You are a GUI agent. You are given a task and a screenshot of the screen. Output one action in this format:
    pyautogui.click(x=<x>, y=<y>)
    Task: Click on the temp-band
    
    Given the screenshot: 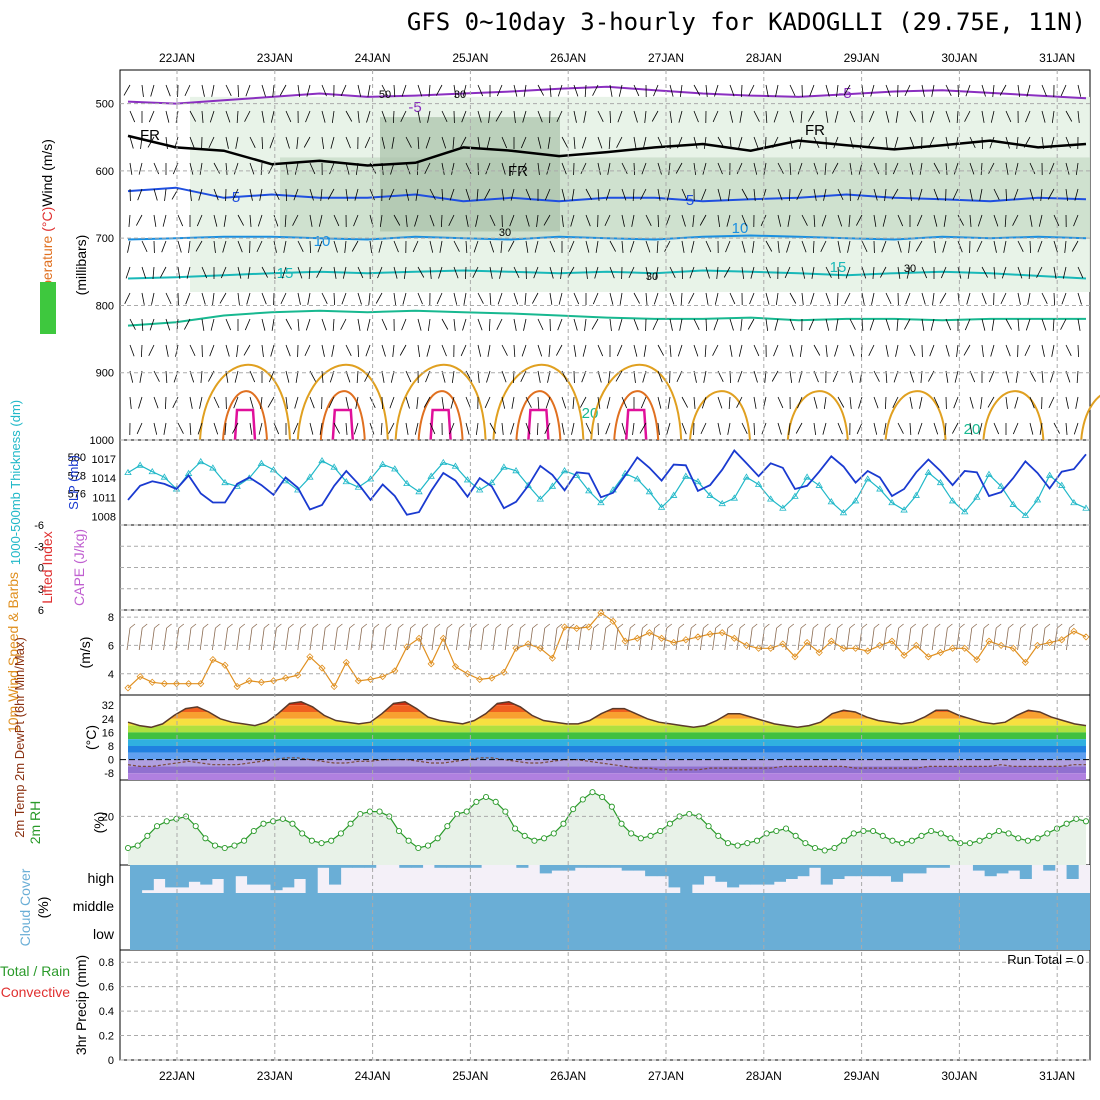 What is the action you would take?
    pyautogui.click(x=607, y=729)
    